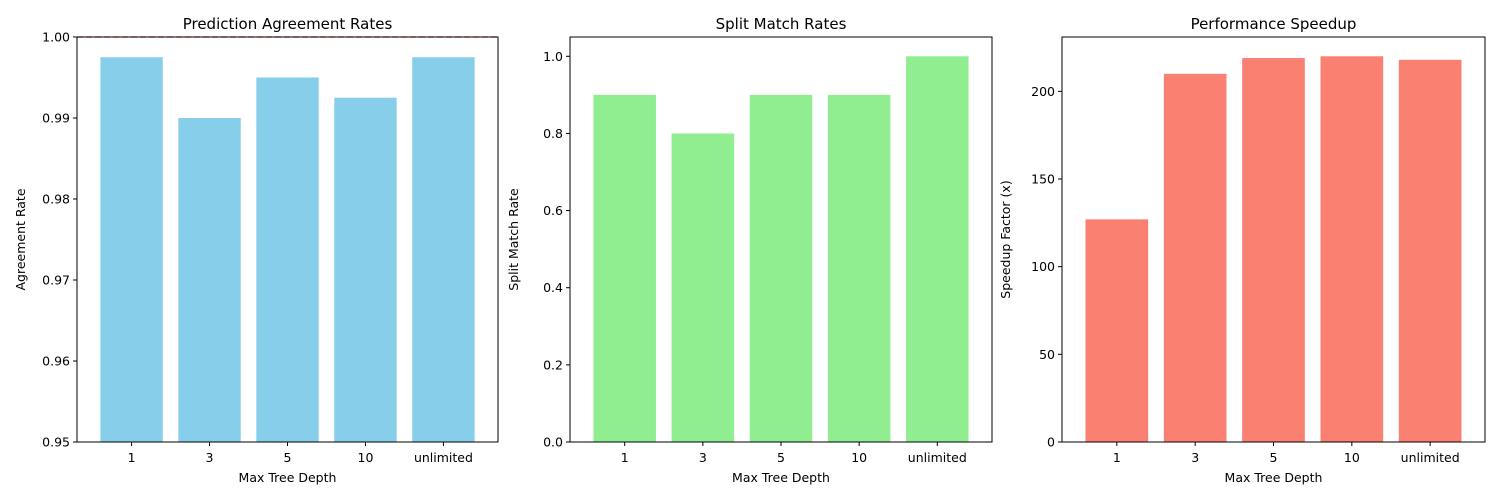  Describe the element at coordinates (553, 210) in the screenshot. I see `y-tick-label: 0.6` at that location.